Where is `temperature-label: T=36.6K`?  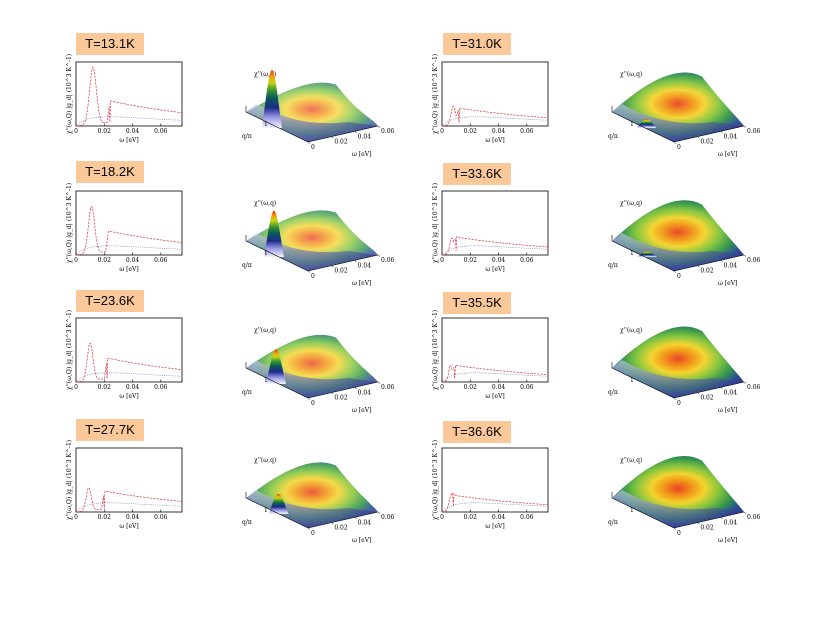
temperature-label: T=36.6K is located at coordinates (477, 432).